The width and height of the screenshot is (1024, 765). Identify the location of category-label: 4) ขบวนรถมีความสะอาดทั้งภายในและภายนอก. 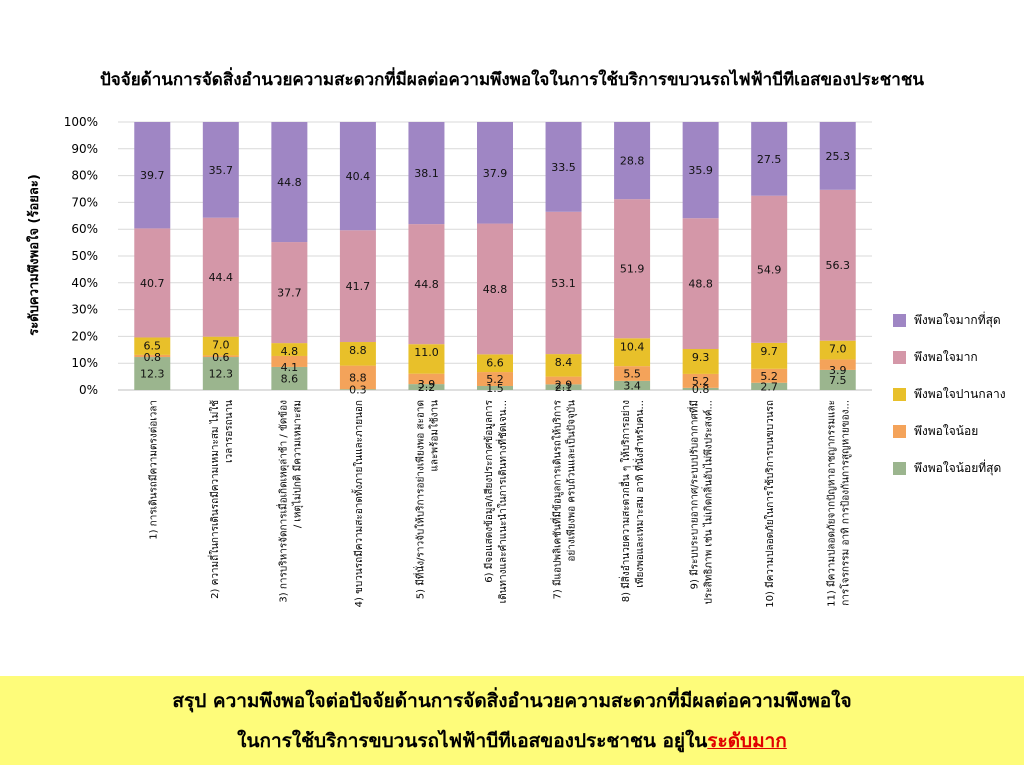
(358, 503).